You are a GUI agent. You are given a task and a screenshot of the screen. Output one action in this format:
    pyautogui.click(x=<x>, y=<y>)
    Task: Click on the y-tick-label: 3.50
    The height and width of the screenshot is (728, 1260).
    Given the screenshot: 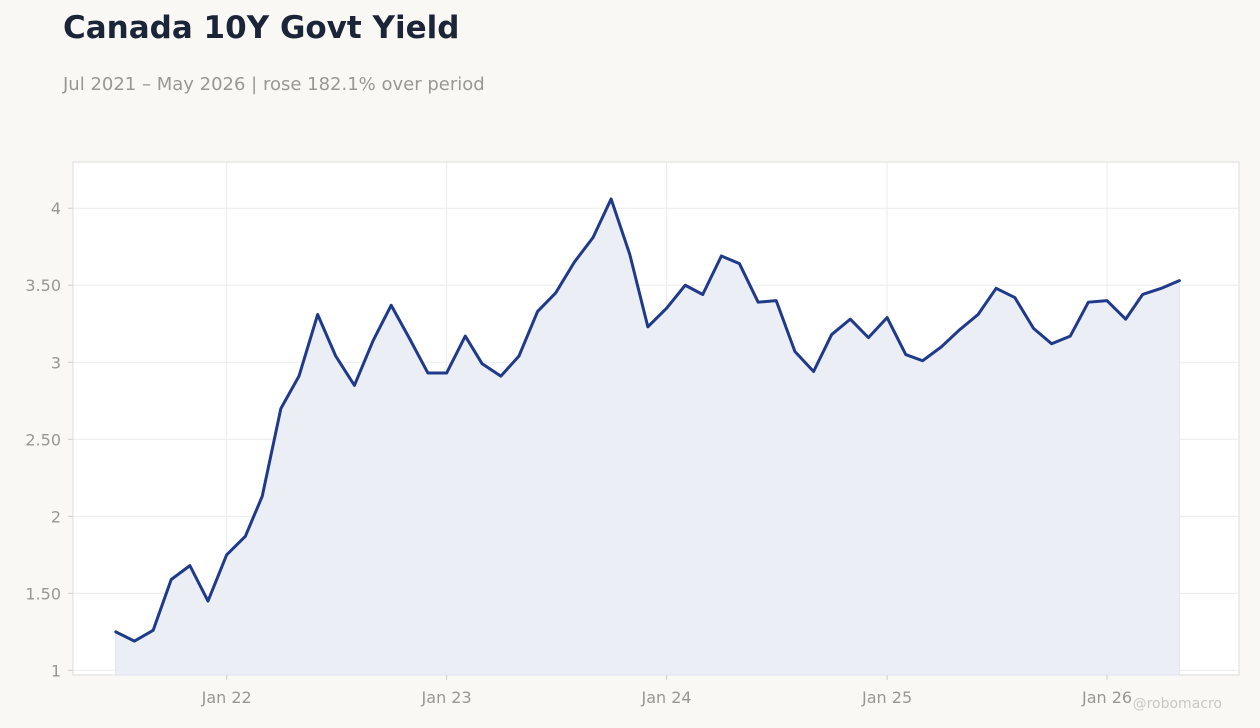 What is the action you would take?
    pyautogui.click(x=43, y=285)
    